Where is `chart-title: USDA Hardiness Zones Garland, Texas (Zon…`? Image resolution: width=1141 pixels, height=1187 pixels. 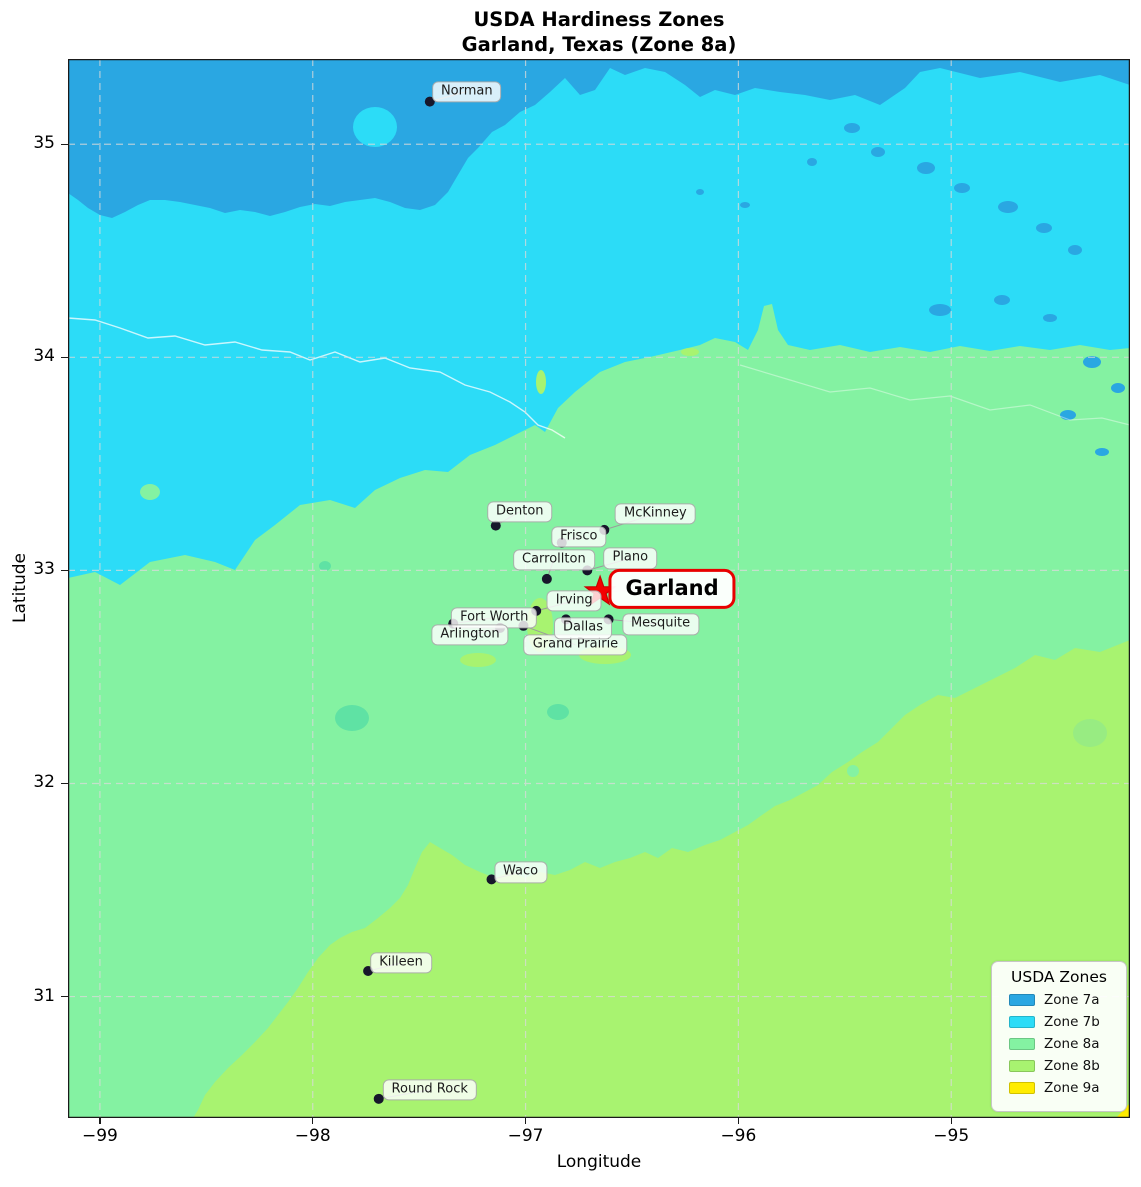
chart-title: USDA Hardiness Zones Garland, Texas (Zon… is located at coordinates (599, 32).